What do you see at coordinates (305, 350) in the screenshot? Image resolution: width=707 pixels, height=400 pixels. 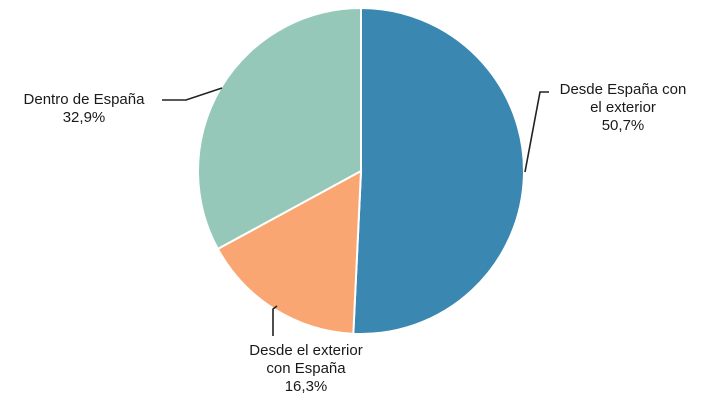 I see `slice-name-label: Desde el exterior` at bounding box center [305, 350].